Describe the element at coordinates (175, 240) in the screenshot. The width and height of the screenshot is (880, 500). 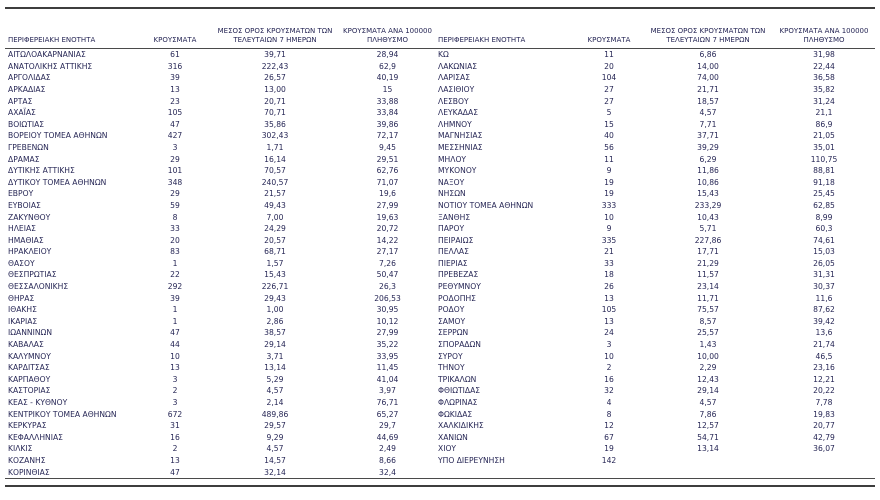
I see `cases-cell: 20` at that location.